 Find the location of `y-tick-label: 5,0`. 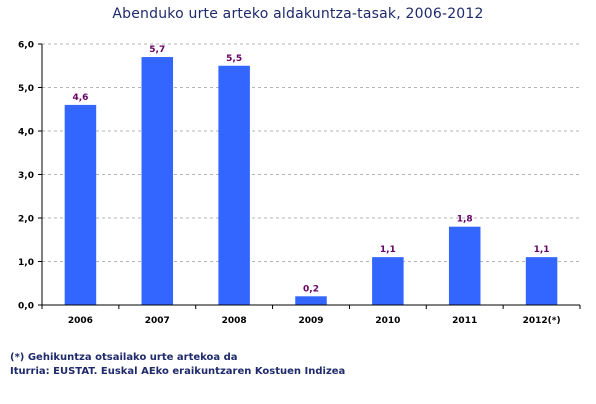

y-tick-label: 5,0 is located at coordinates (26, 89).